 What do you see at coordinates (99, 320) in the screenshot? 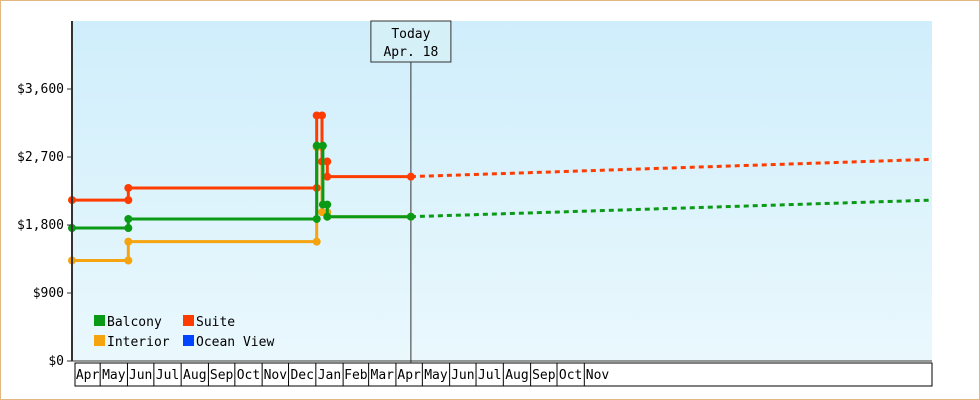
I see `legend-swatch-balcony` at bounding box center [99, 320].